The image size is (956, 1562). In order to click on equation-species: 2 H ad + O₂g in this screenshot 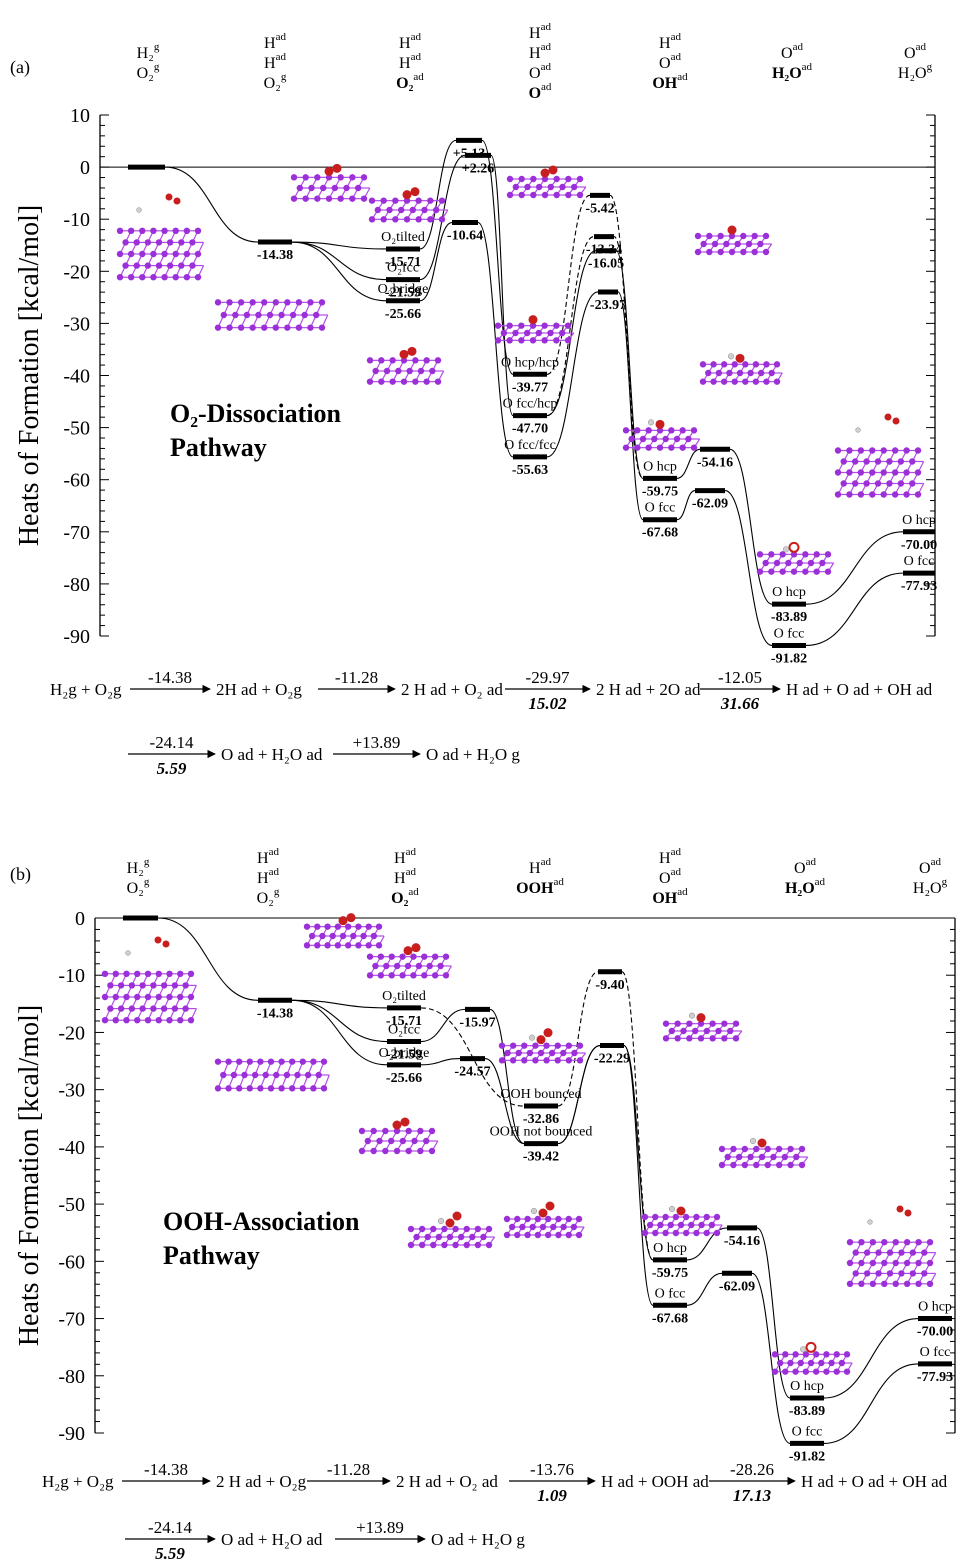, I will do `click(261, 1481)`.